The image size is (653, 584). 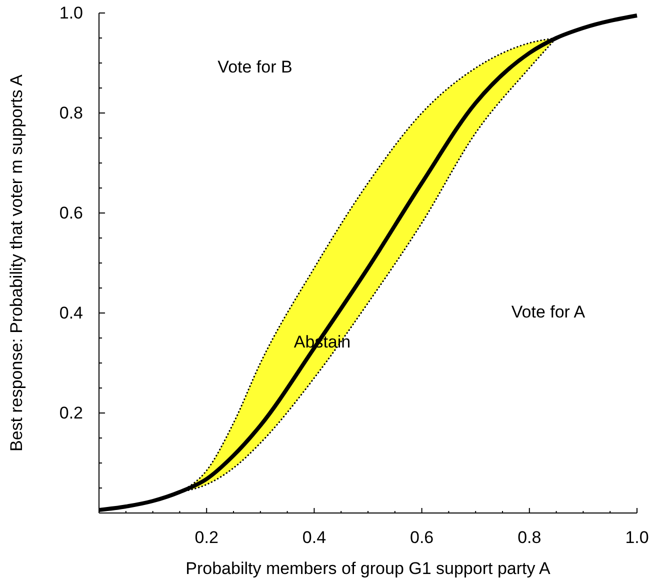 What do you see at coordinates (255, 66) in the screenshot?
I see `annotation: Vote for B` at bounding box center [255, 66].